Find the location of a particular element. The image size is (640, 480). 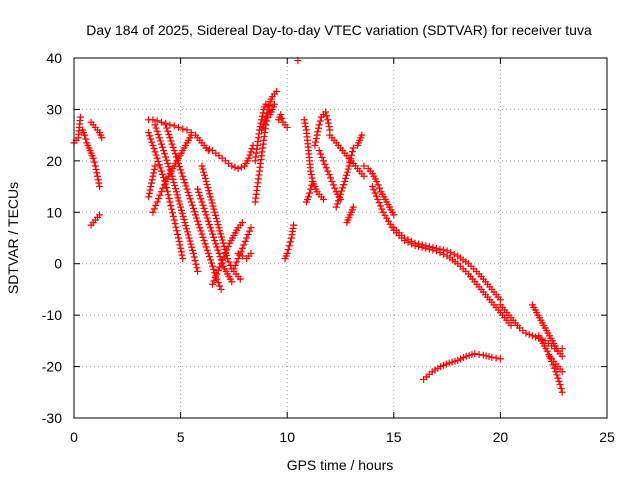

y-tick-labels: -30 -20 -10 0 10 20 30 40 is located at coordinates (52, 238).